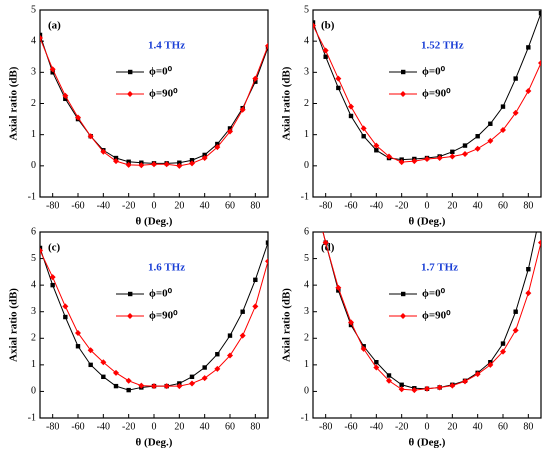 The width and height of the screenshot is (550, 460). What do you see at coordinates (427, 86) in the screenshot?
I see `series-line` at bounding box center [427, 86].